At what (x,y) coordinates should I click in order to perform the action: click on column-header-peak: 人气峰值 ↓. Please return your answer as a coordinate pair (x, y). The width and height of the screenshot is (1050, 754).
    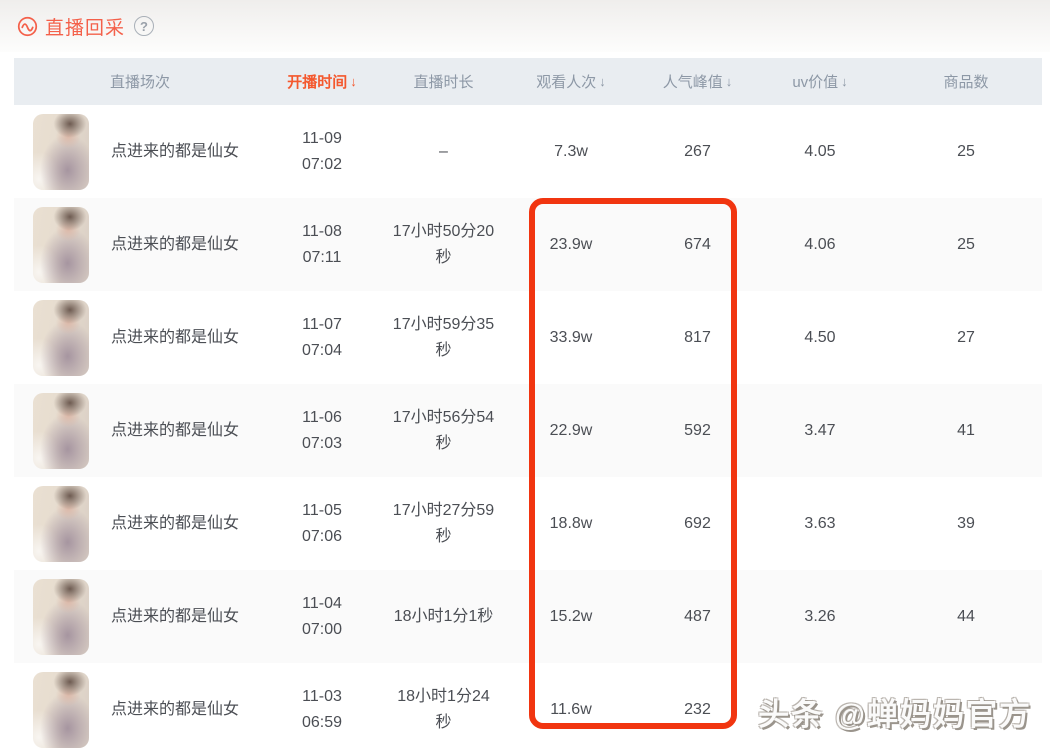
    Looking at the image, I should click on (697, 81).